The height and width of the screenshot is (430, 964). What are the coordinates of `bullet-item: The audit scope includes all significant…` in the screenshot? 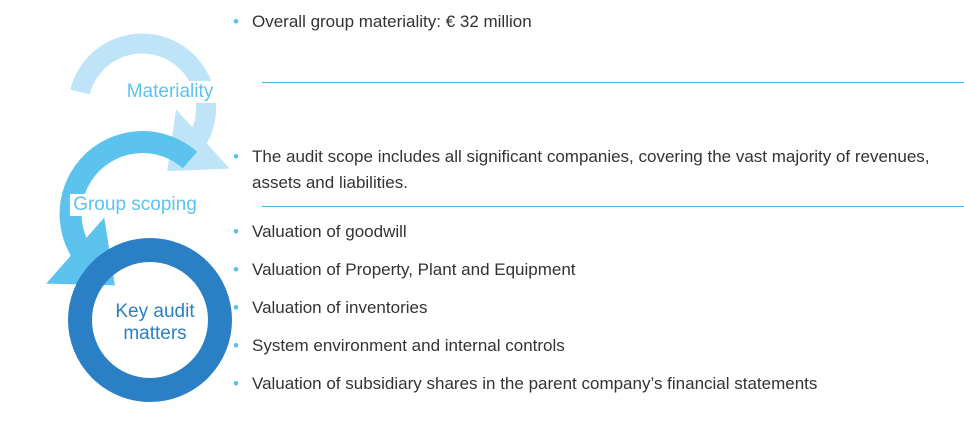 It's located at (598, 170).